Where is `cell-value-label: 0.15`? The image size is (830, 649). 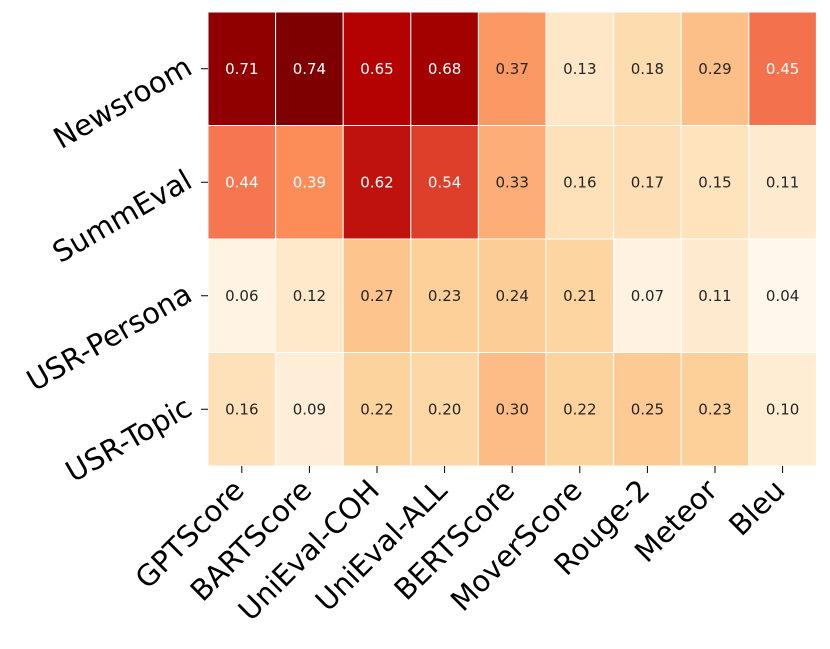
cell-value-label: 0.15 is located at coordinates (714, 182).